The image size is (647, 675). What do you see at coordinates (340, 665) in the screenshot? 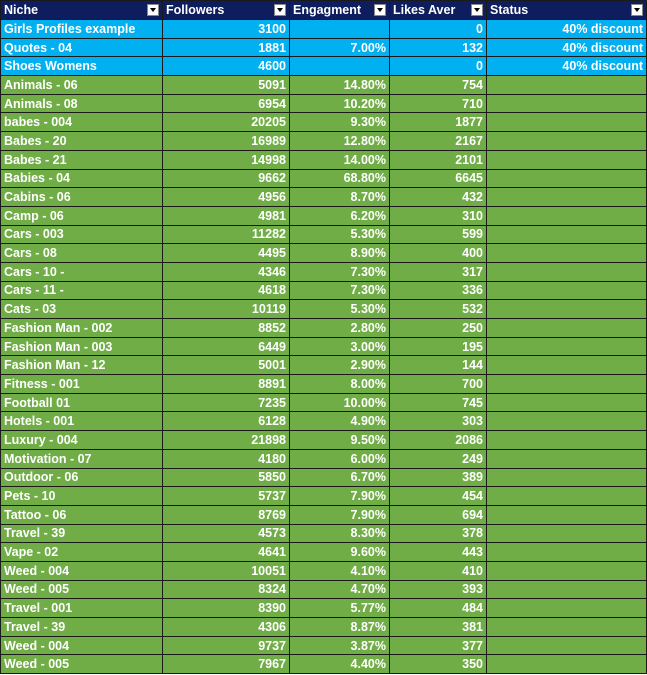
I see `table-cell: 4.40%` at bounding box center [340, 665].